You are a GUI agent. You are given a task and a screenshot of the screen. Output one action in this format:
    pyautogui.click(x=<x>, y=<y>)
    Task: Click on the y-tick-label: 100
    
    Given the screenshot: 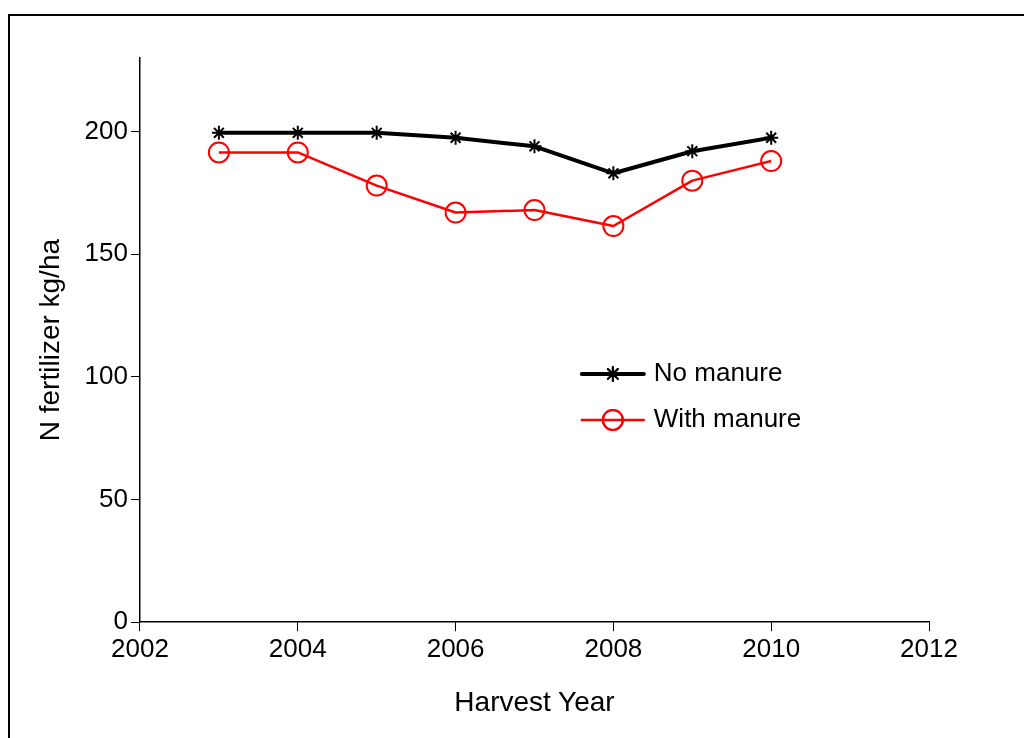 What is the action you would take?
    pyautogui.click(x=106, y=375)
    